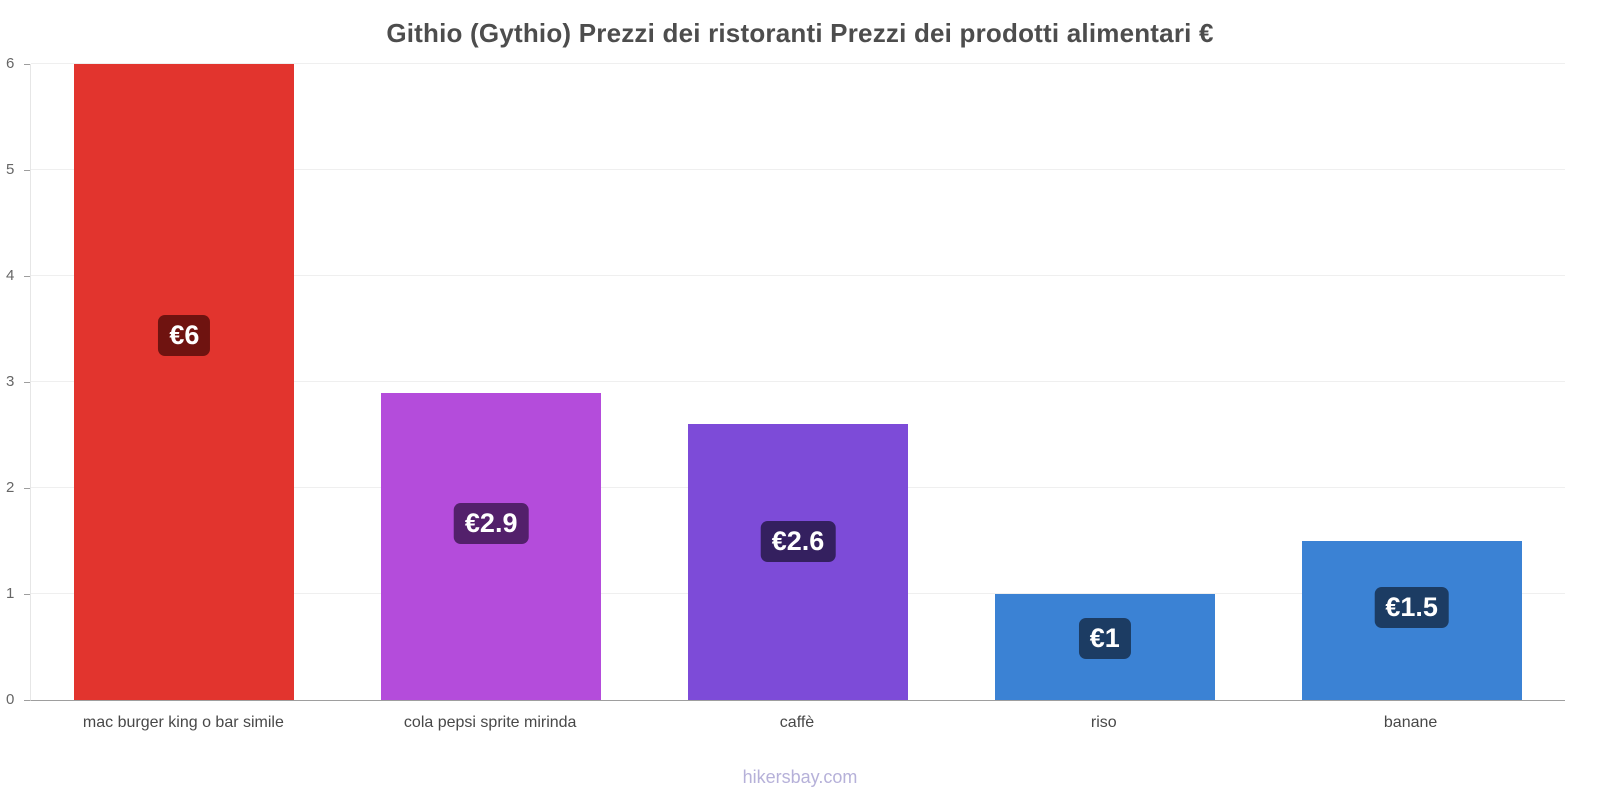 This screenshot has height=800, width=1600. I want to click on y-axis-tick-label: 0, so click(10, 699).